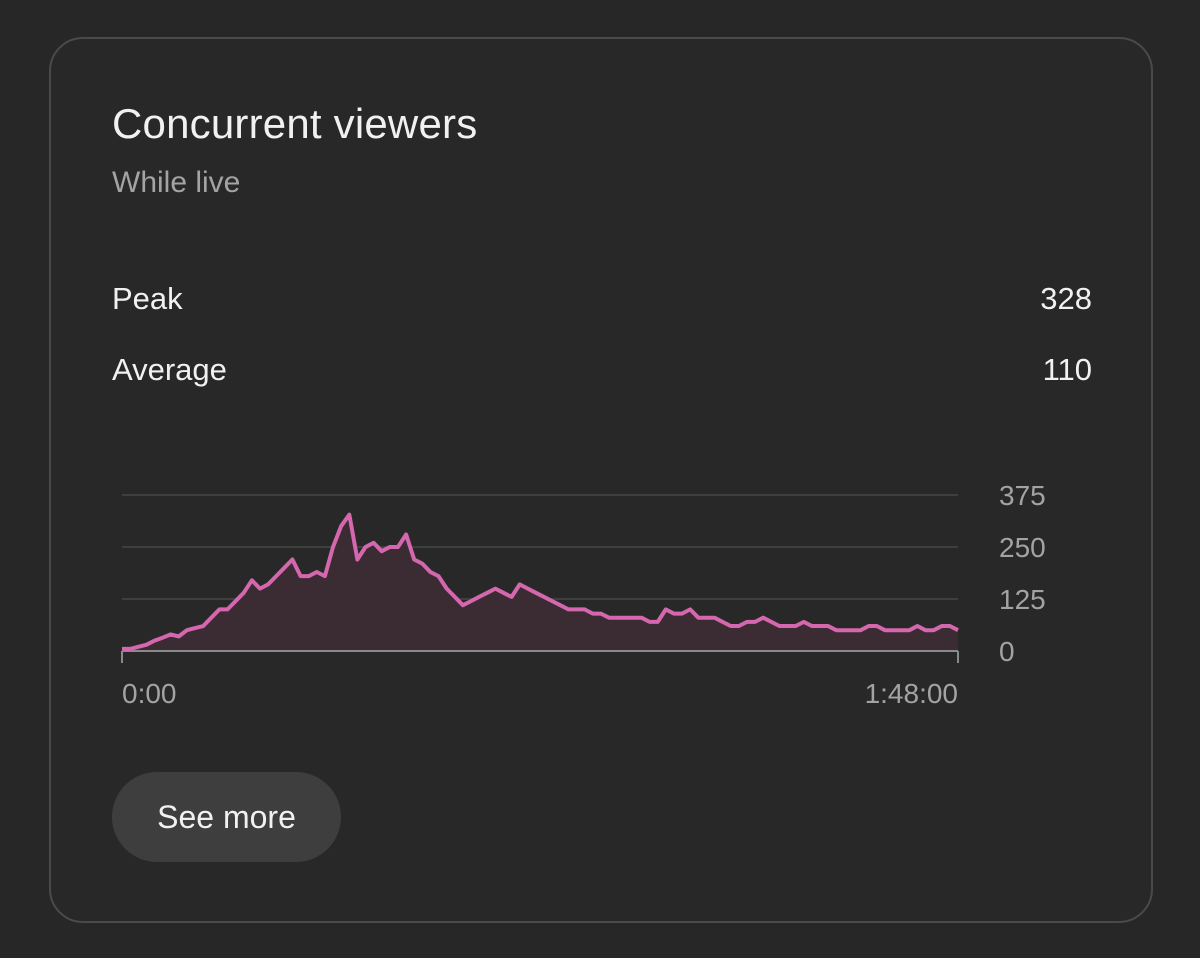 Image resolution: width=1200 pixels, height=958 pixels. What do you see at coordinates (1067, 369) in the screenshot?
I see `average-value: 110` at bounding box center [1067, 369].